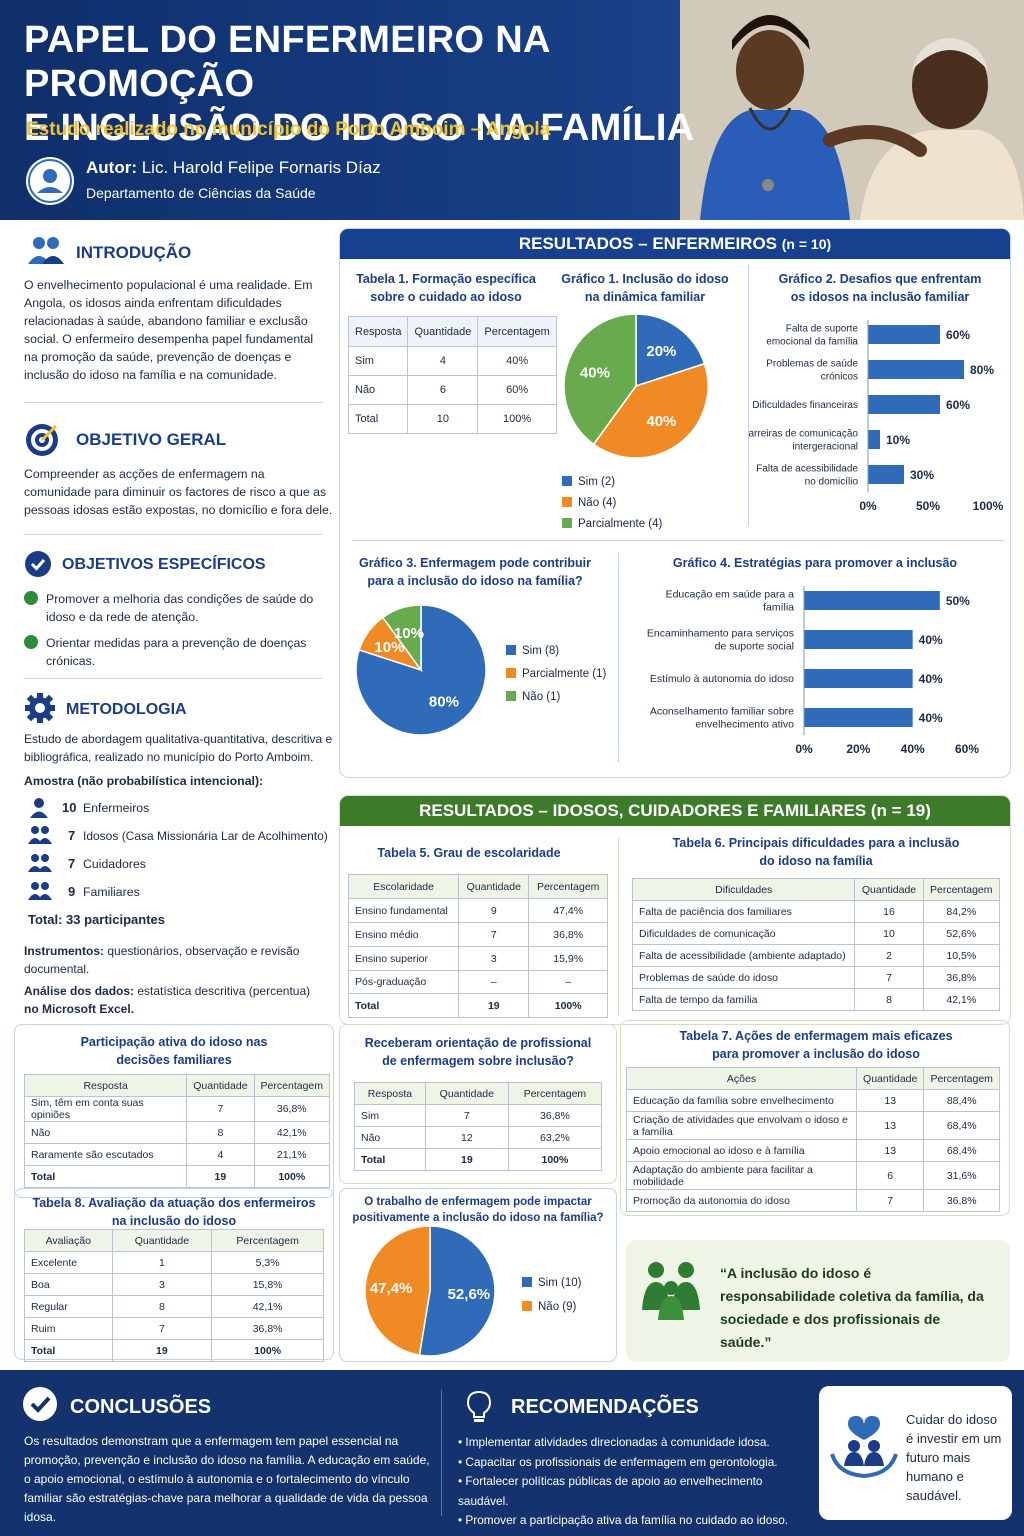  I want to click on lightbulb-icon, so click(479, 1406).